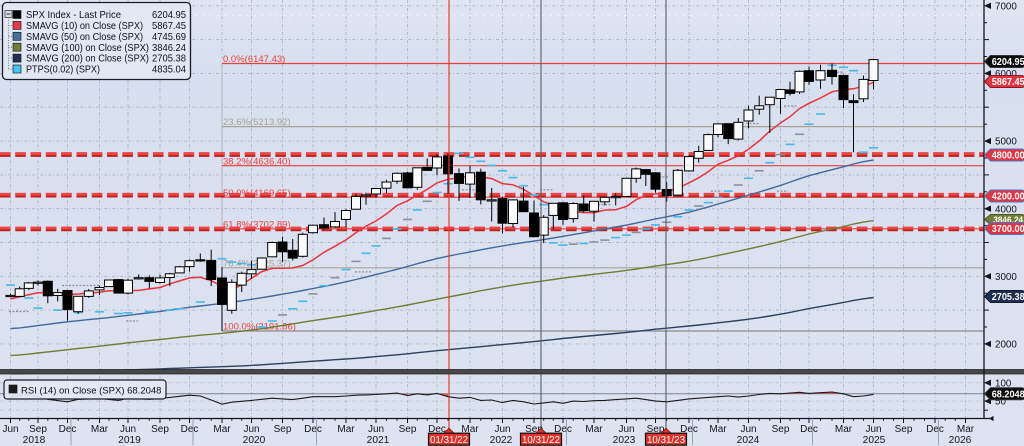 The image size is (1024, 446). Describe the element at coordinates (748, 440) in the screenshot. I see `svg-text: 2024` at that location.